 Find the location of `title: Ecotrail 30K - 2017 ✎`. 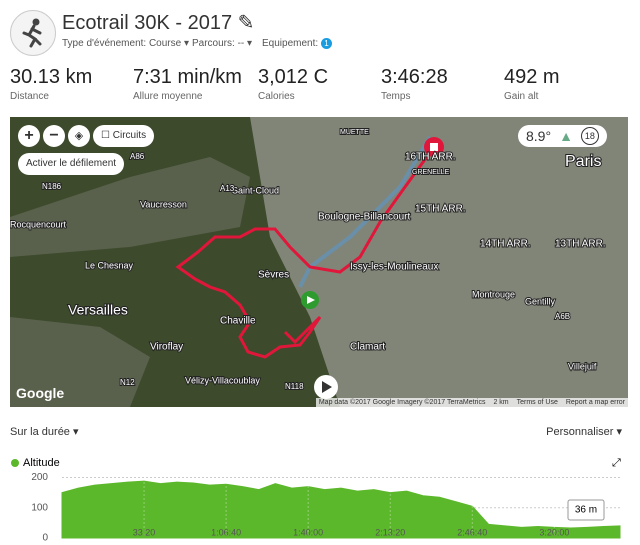

title: Ecotrail 30K - 2017 ✎ is located at coordinates (158, 23).